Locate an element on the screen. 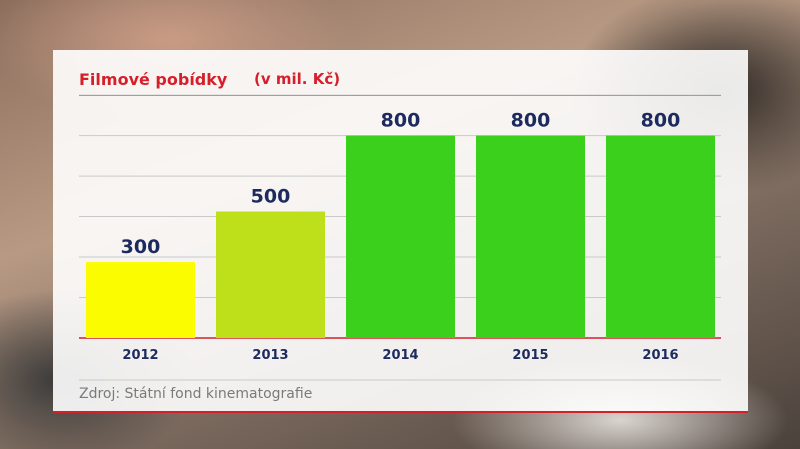  bar-2013 is located at coordinates (270, 274).